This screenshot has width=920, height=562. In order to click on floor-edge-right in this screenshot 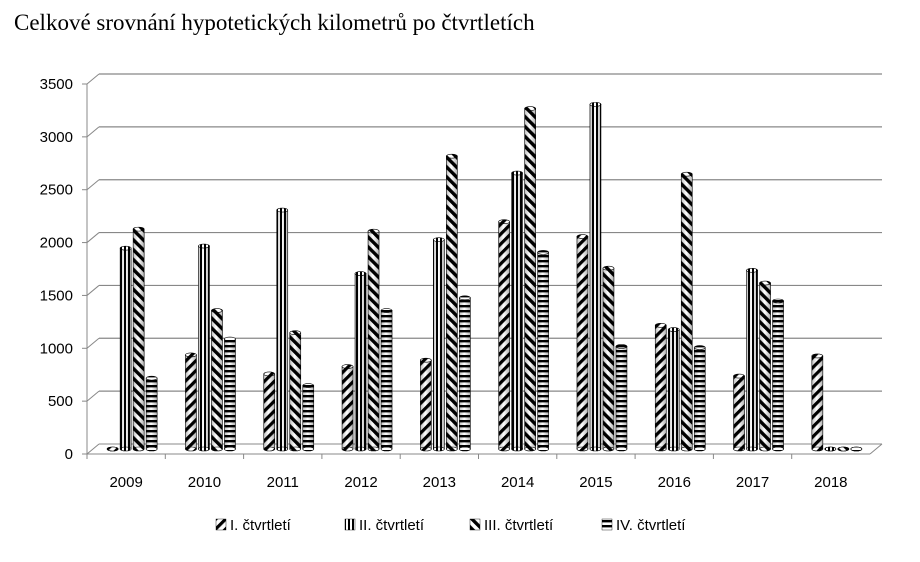, I will do `click(876, 449)`.